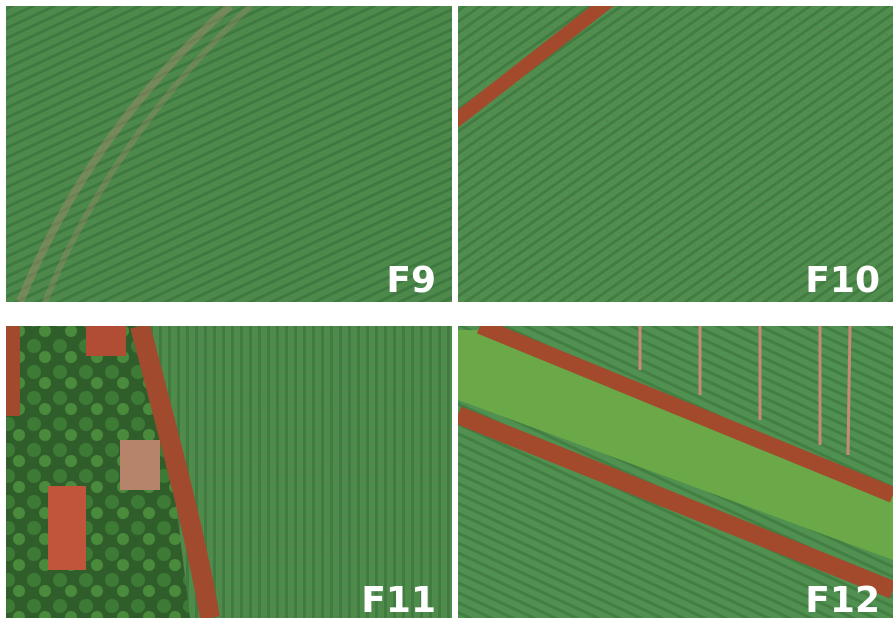  I want to click on panel-label: F9, so click(411, 280).